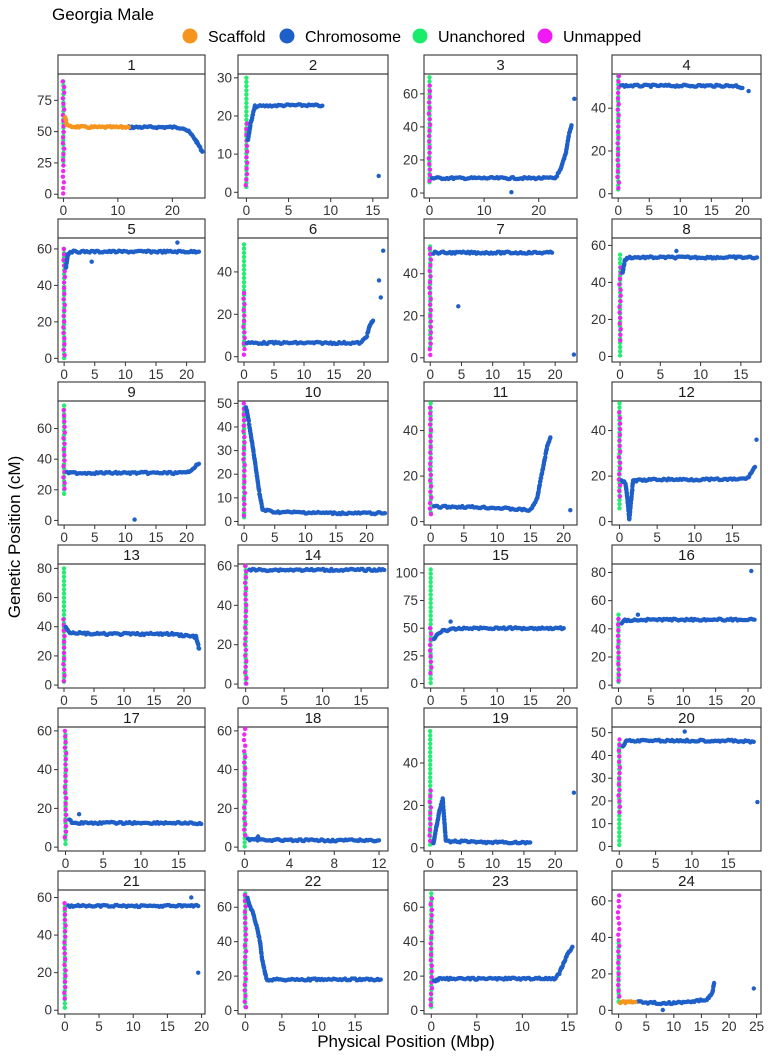 The width and height of the screenshot is (768, 1056). Describe the element at coordinates (500, 65) in the screenshot. I see `panel-label: 3` at that location.